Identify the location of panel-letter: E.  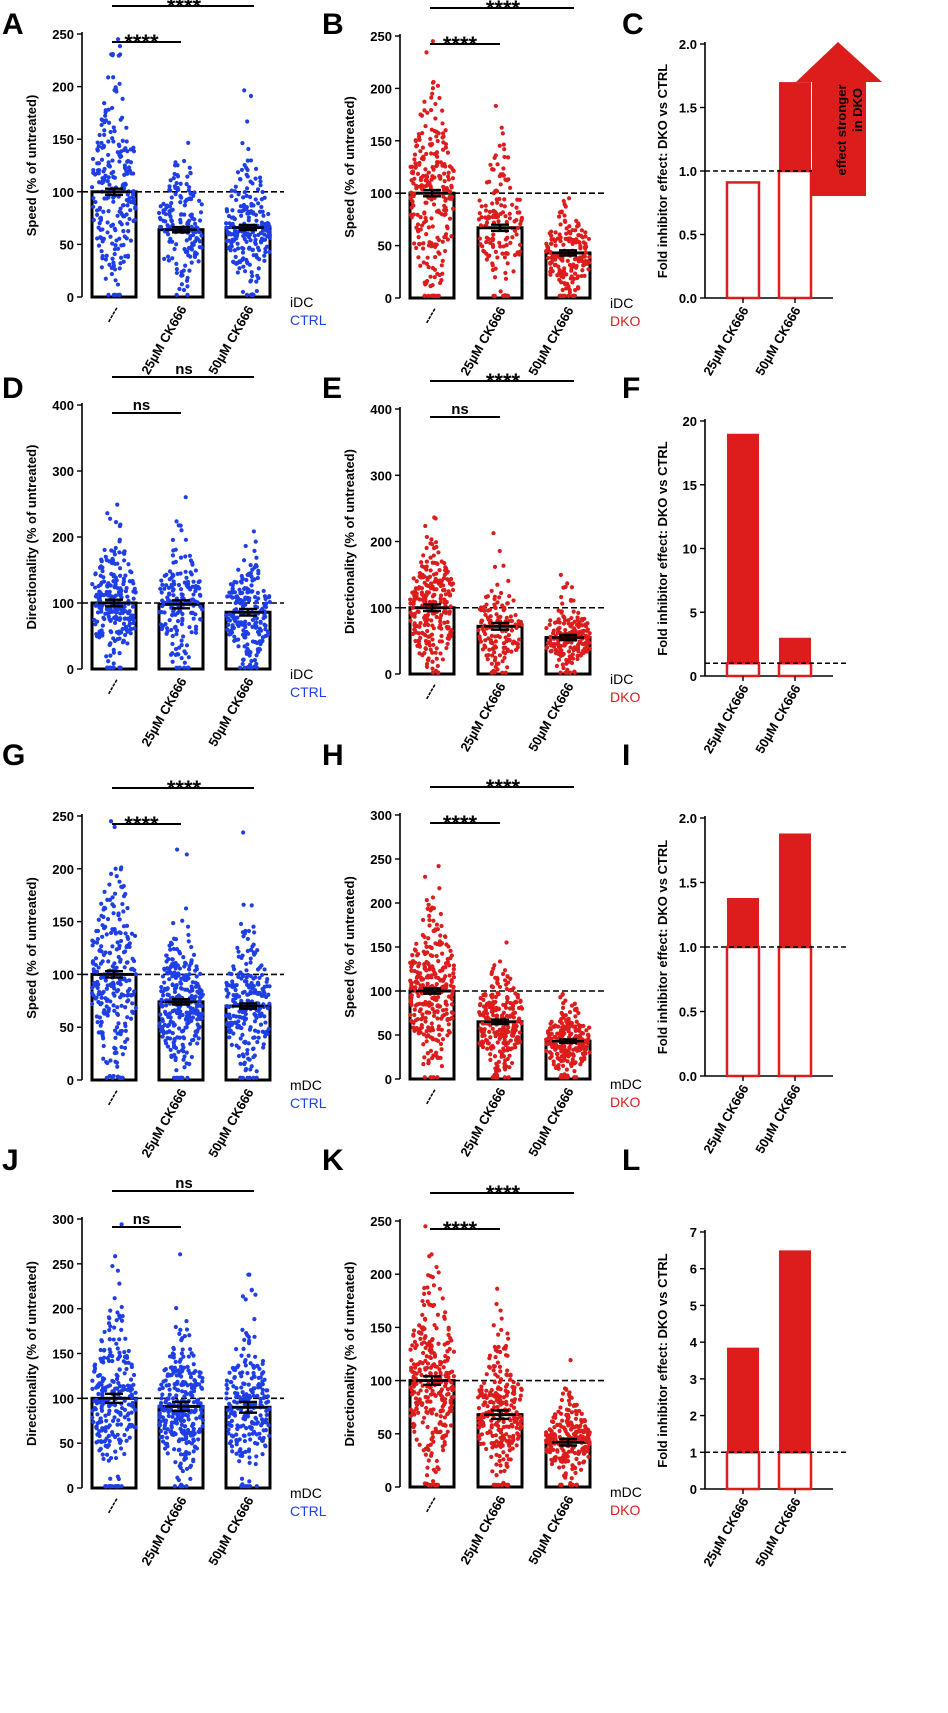
(332, 388).